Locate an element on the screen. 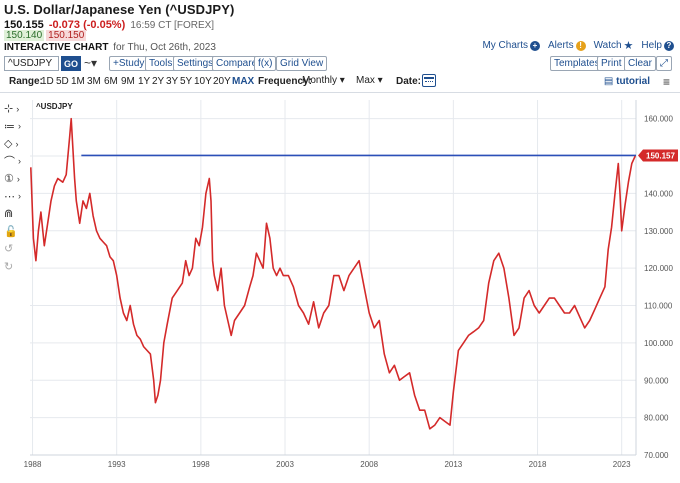  range-5y: 5Y is located at coordinates (186, 81).